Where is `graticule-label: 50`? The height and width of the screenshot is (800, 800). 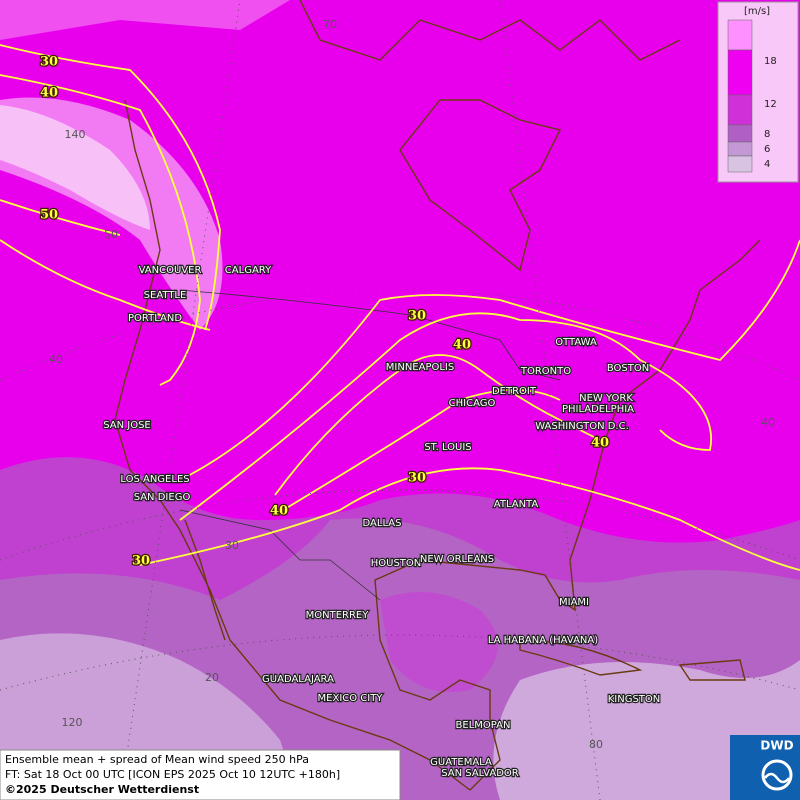
graticule-label: 50 is located at coordinates (111, 234).